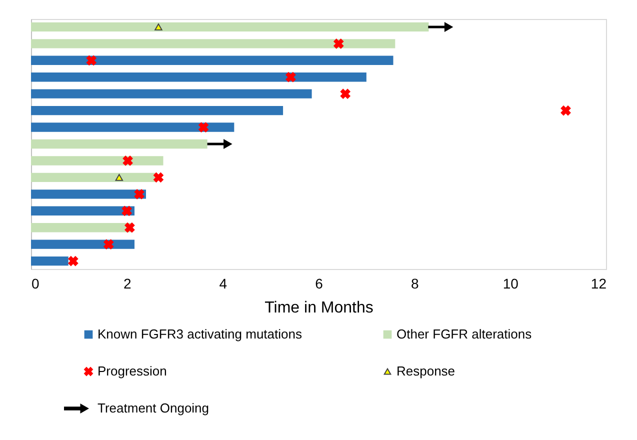  Describe the element at coordinates (319, 284) in the screenshot. I see `x-tick-label: 6` at that location.